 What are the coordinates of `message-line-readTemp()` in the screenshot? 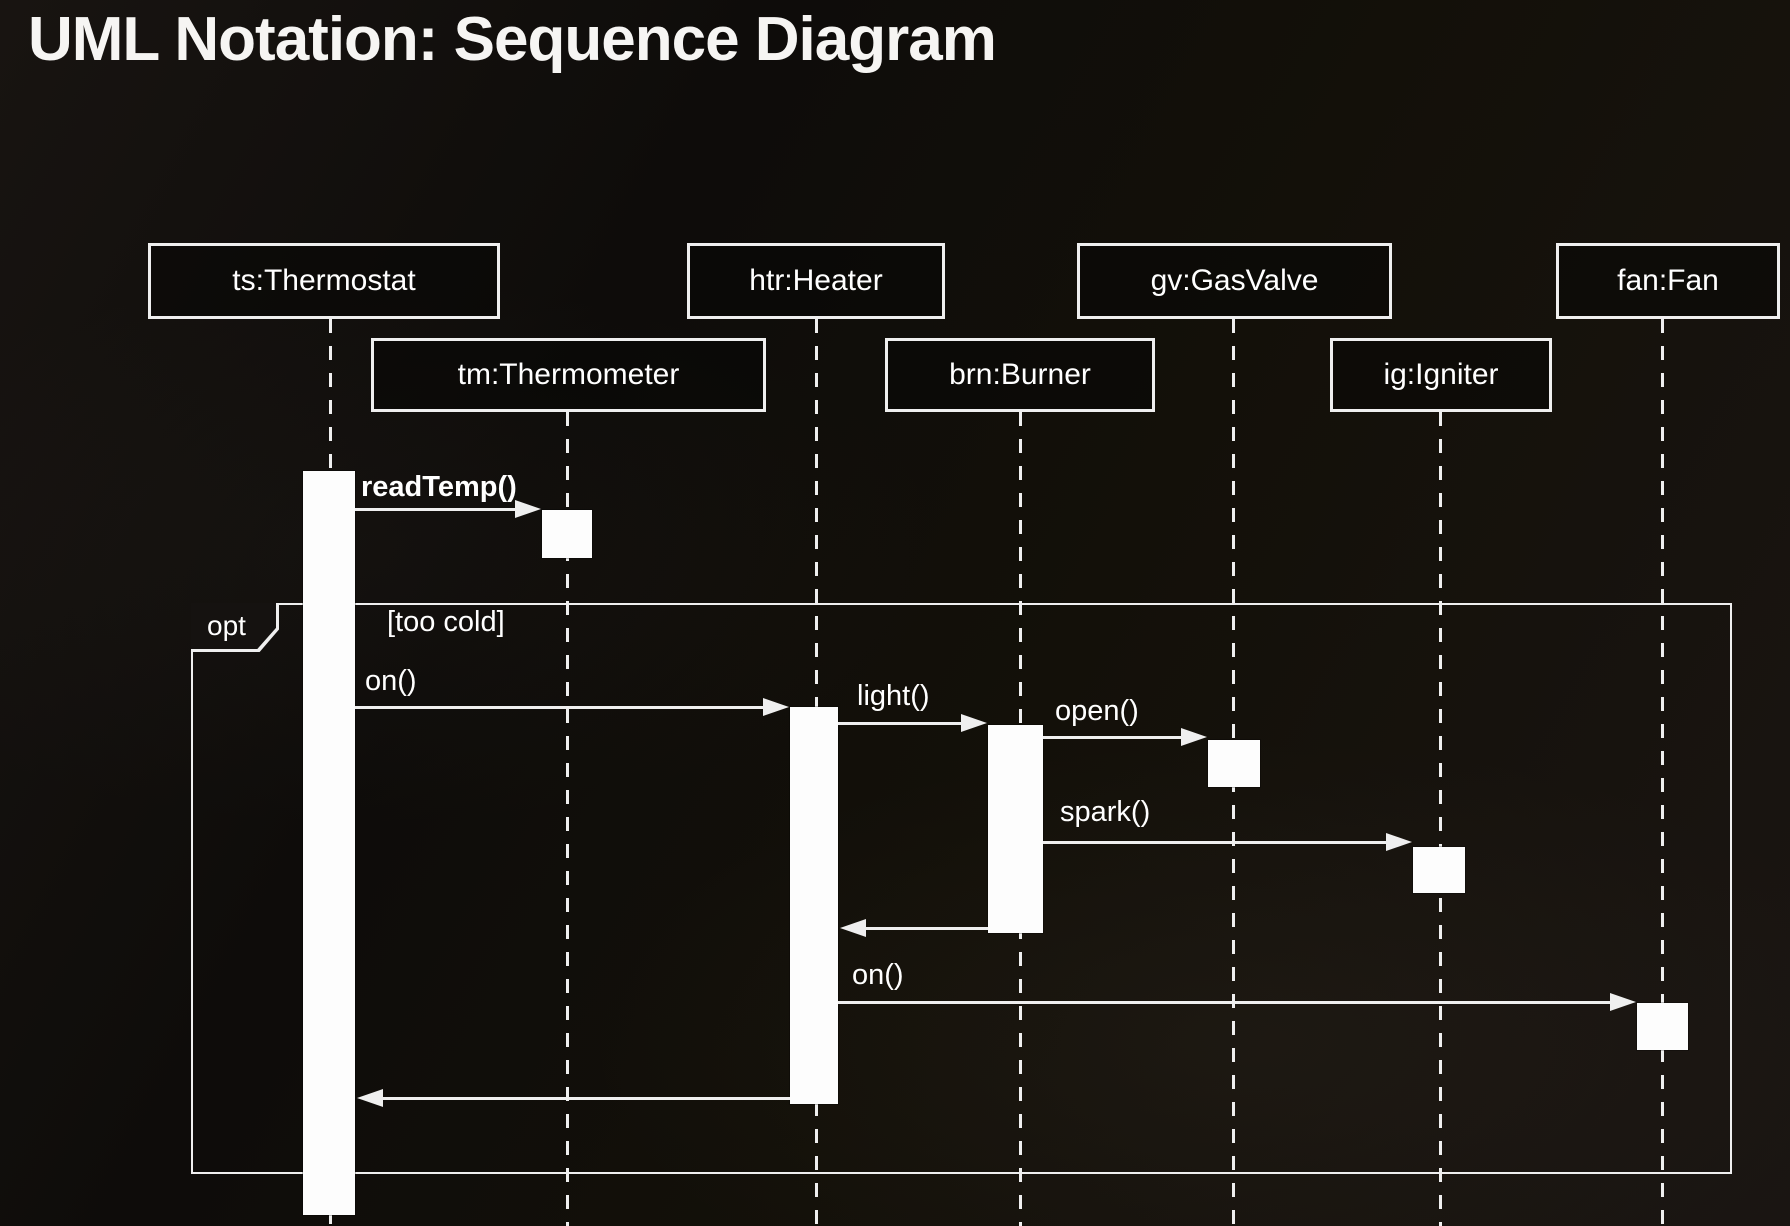 It's located at (435, 509).